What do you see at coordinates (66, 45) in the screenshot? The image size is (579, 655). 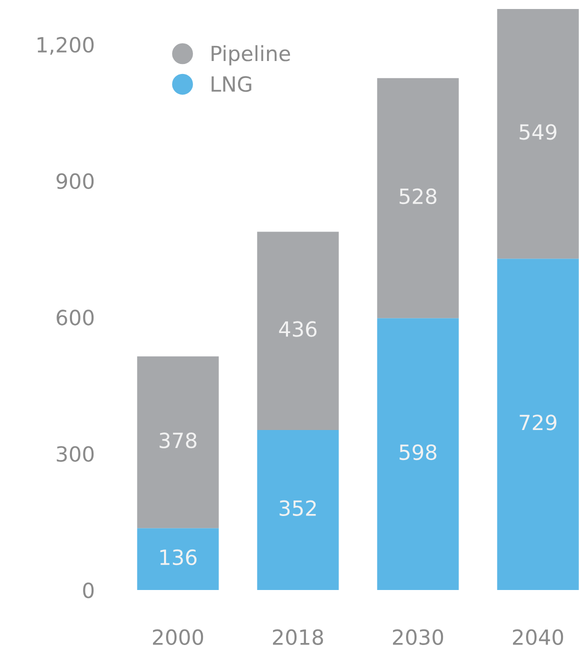 I see `y-tick-label: 1,200` at bounding box center [66, 45].